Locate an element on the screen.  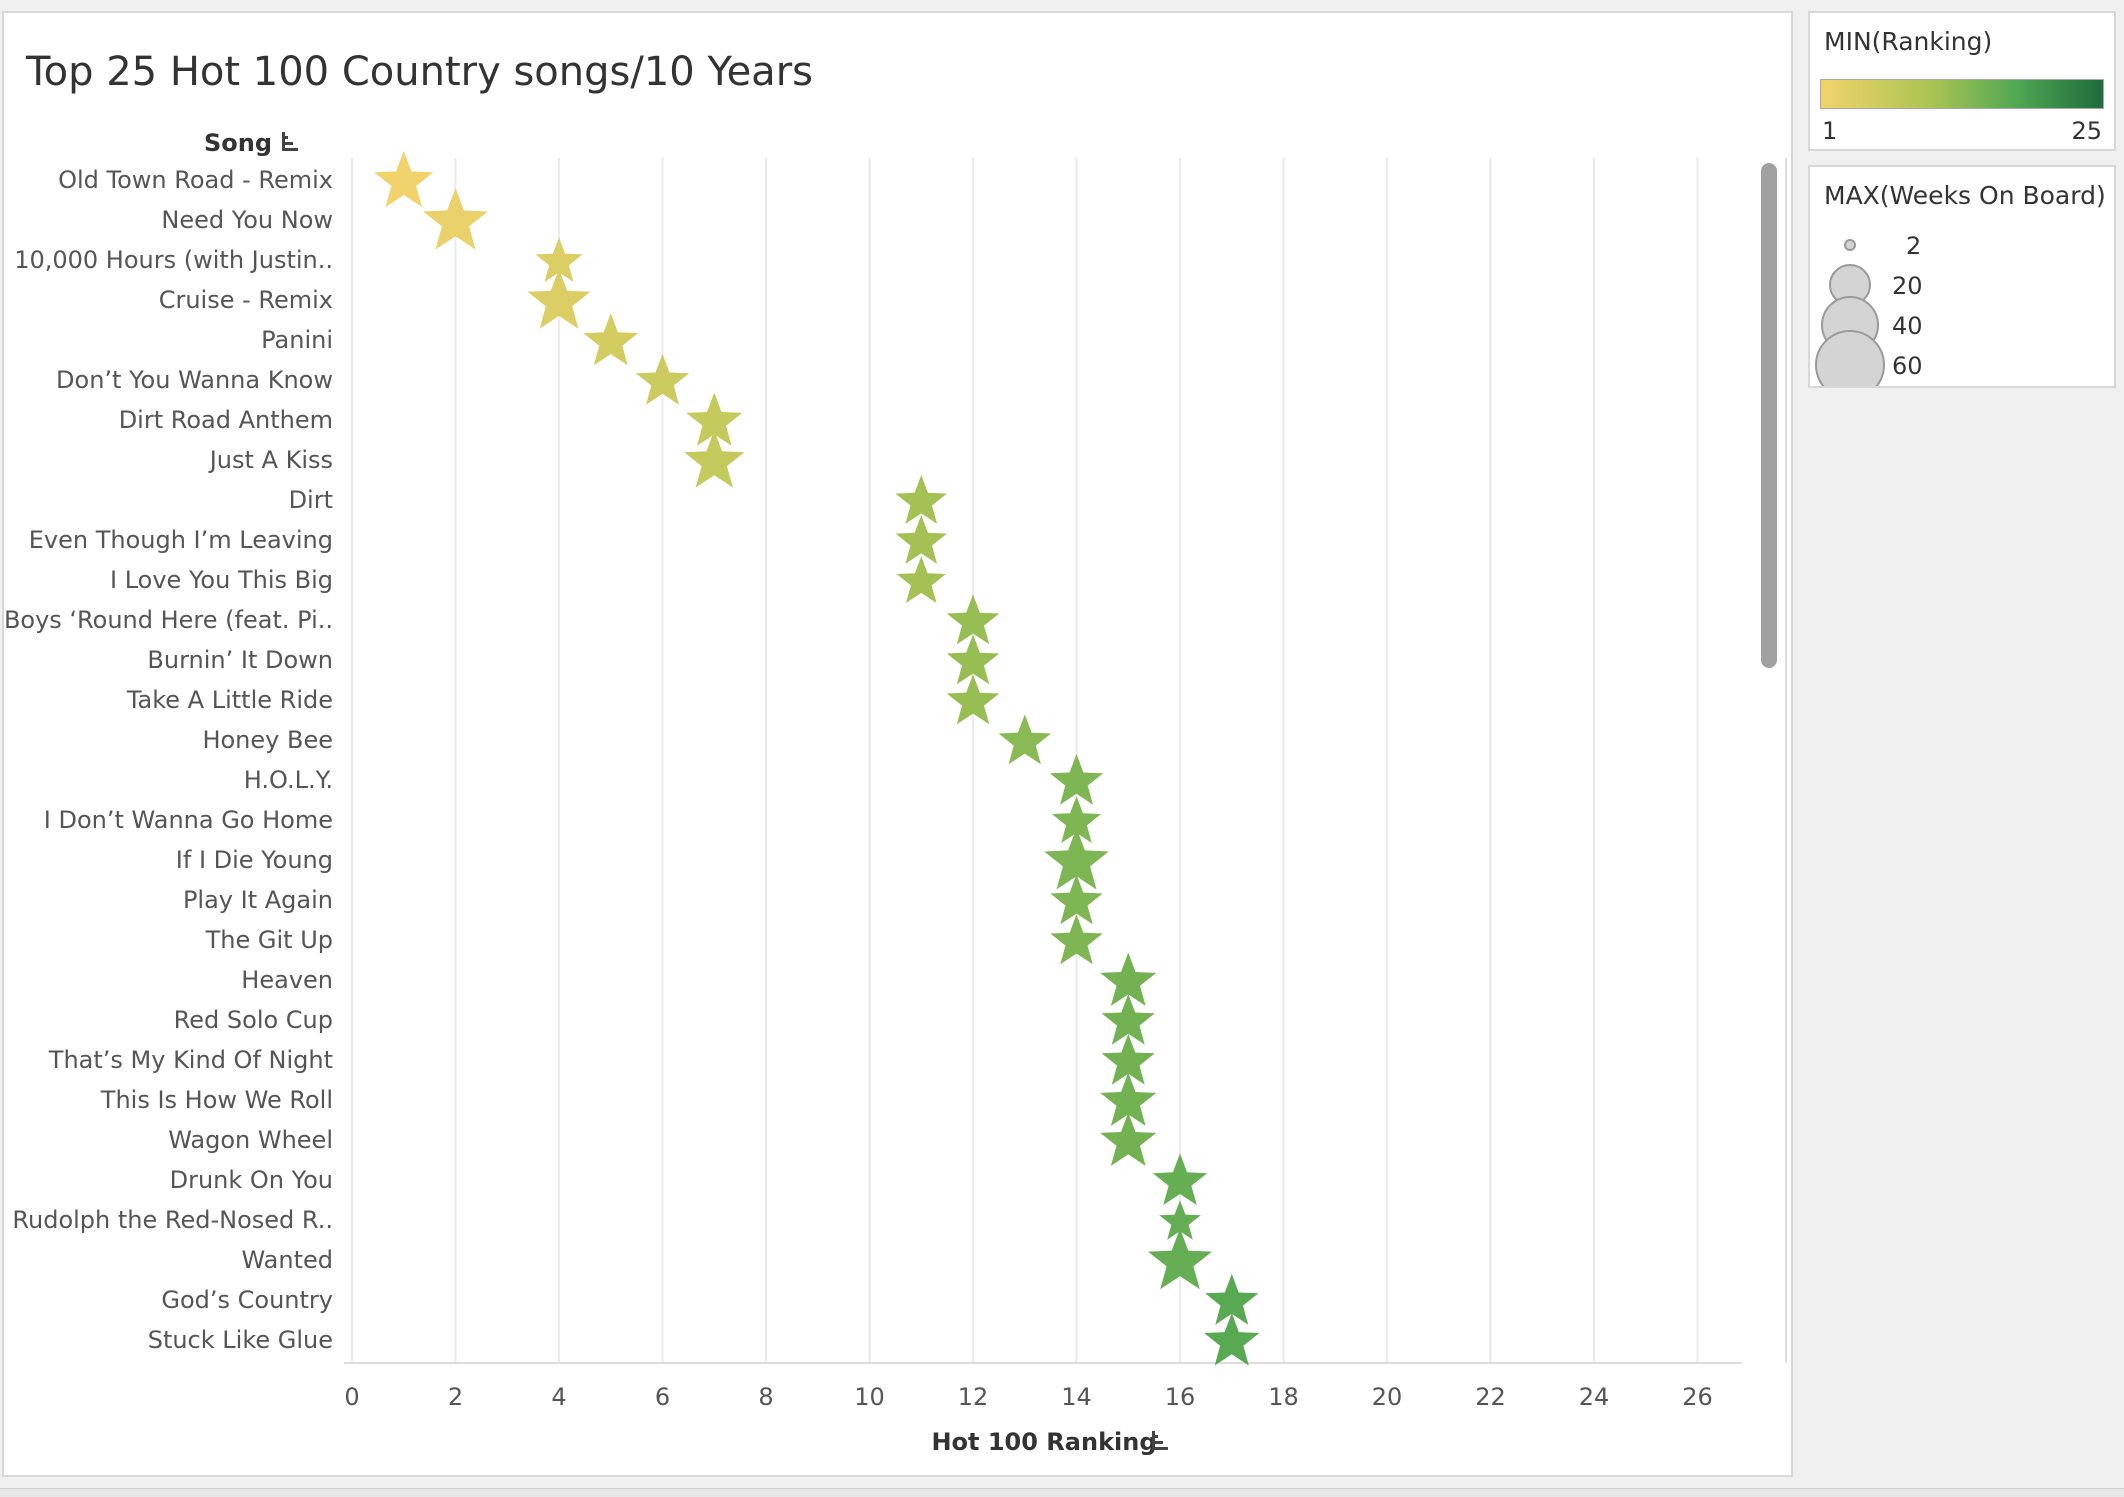
x-tick-label: 24 is located at coordinates (1594, 1397).